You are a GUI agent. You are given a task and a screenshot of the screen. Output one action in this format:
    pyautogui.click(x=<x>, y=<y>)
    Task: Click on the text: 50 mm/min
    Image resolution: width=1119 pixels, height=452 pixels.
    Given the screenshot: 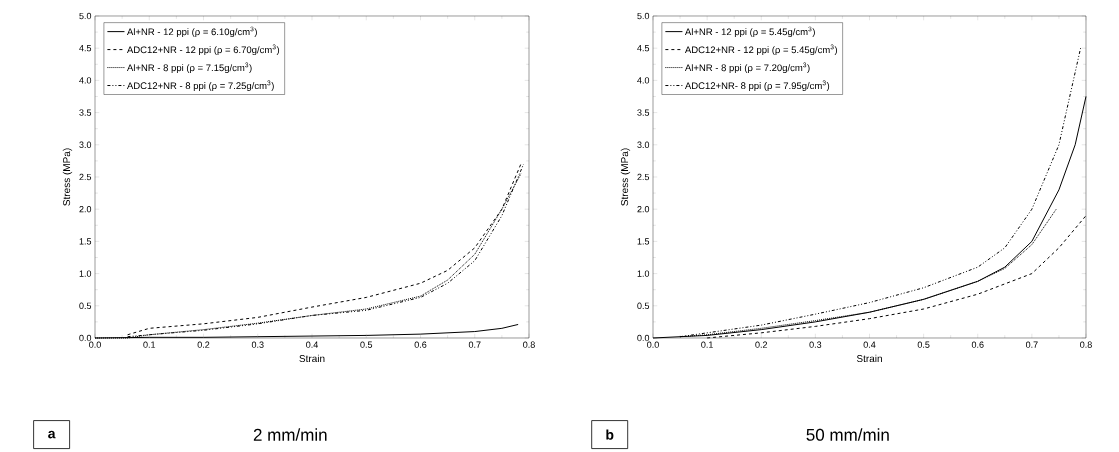 What is the action you would take?
    pyautogui.click(x=847, y=434)
    